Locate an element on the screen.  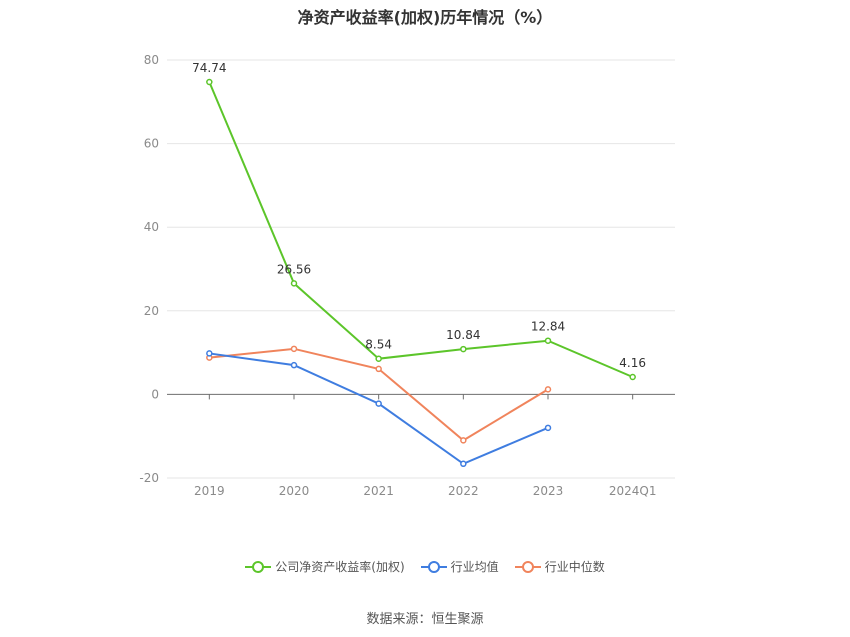
chart-title: 净资产收益率(加权)历年情况（%） is located at coordinates (425, 17).